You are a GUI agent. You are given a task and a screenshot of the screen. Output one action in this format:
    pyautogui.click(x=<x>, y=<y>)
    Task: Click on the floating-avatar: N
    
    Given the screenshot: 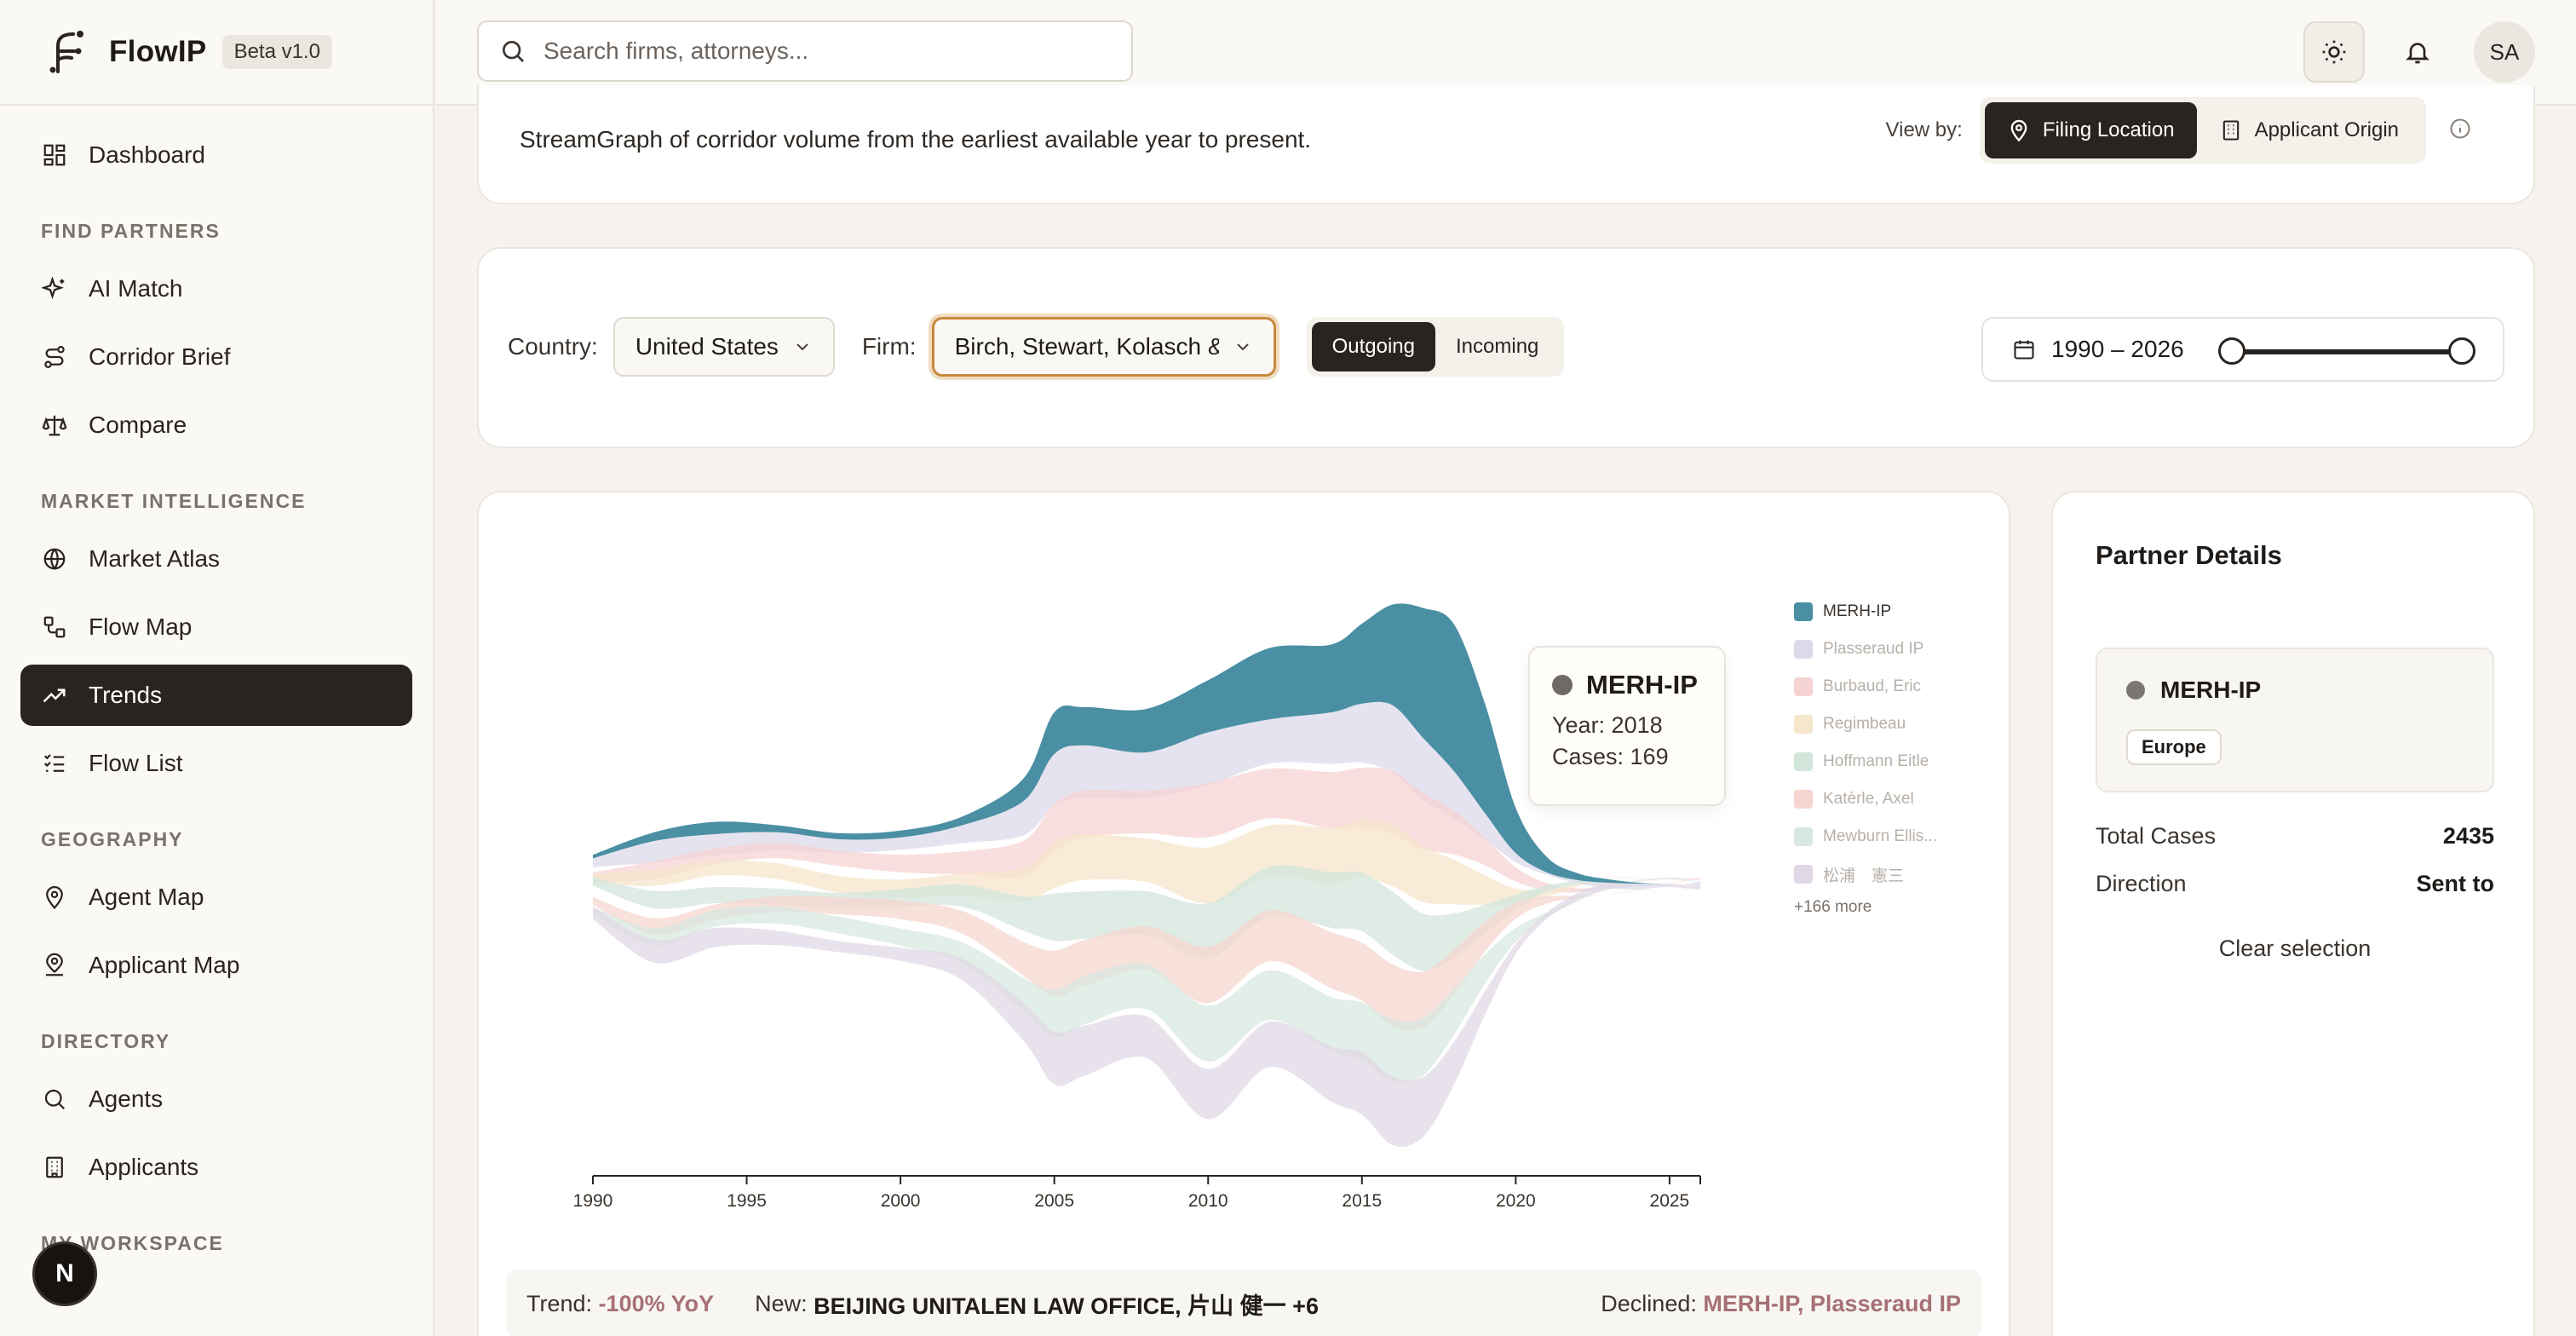 What is the action you would take?
    pyautogui.click(x=64, y=1273)
    